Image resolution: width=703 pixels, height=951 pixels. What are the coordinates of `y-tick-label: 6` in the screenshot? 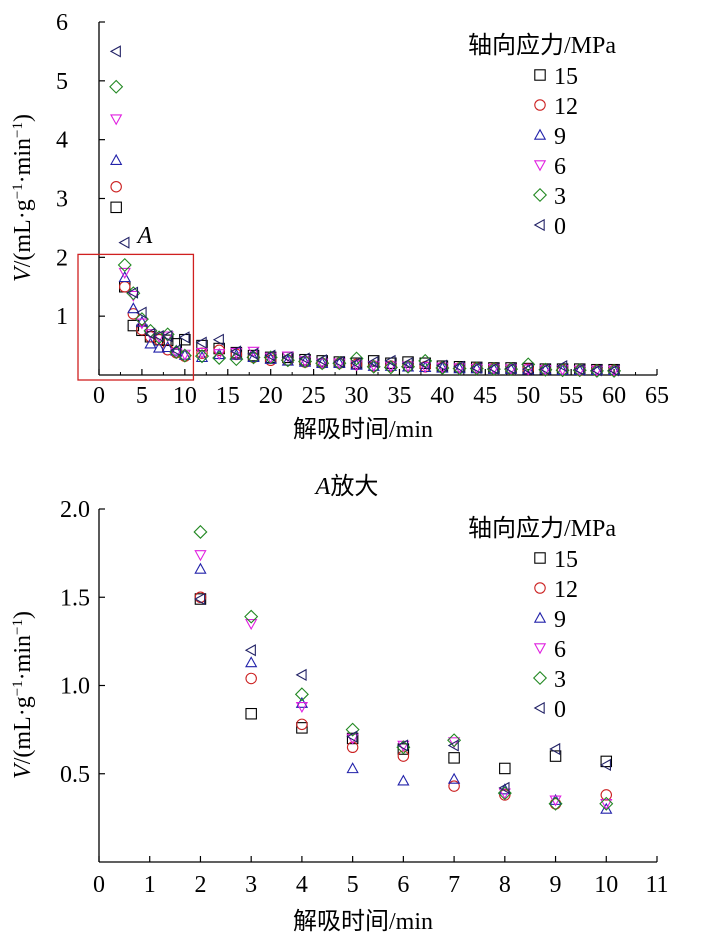 It's located at (62, 23).